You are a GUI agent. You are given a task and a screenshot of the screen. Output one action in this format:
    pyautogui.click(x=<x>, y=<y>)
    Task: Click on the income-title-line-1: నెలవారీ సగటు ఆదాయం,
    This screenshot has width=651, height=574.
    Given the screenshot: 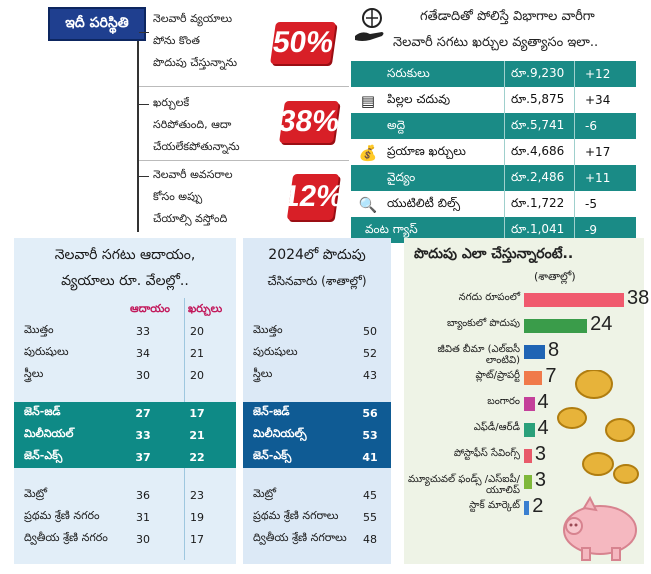 What is the action you would take?
    pyautogui.click(x=125, y=255)
    